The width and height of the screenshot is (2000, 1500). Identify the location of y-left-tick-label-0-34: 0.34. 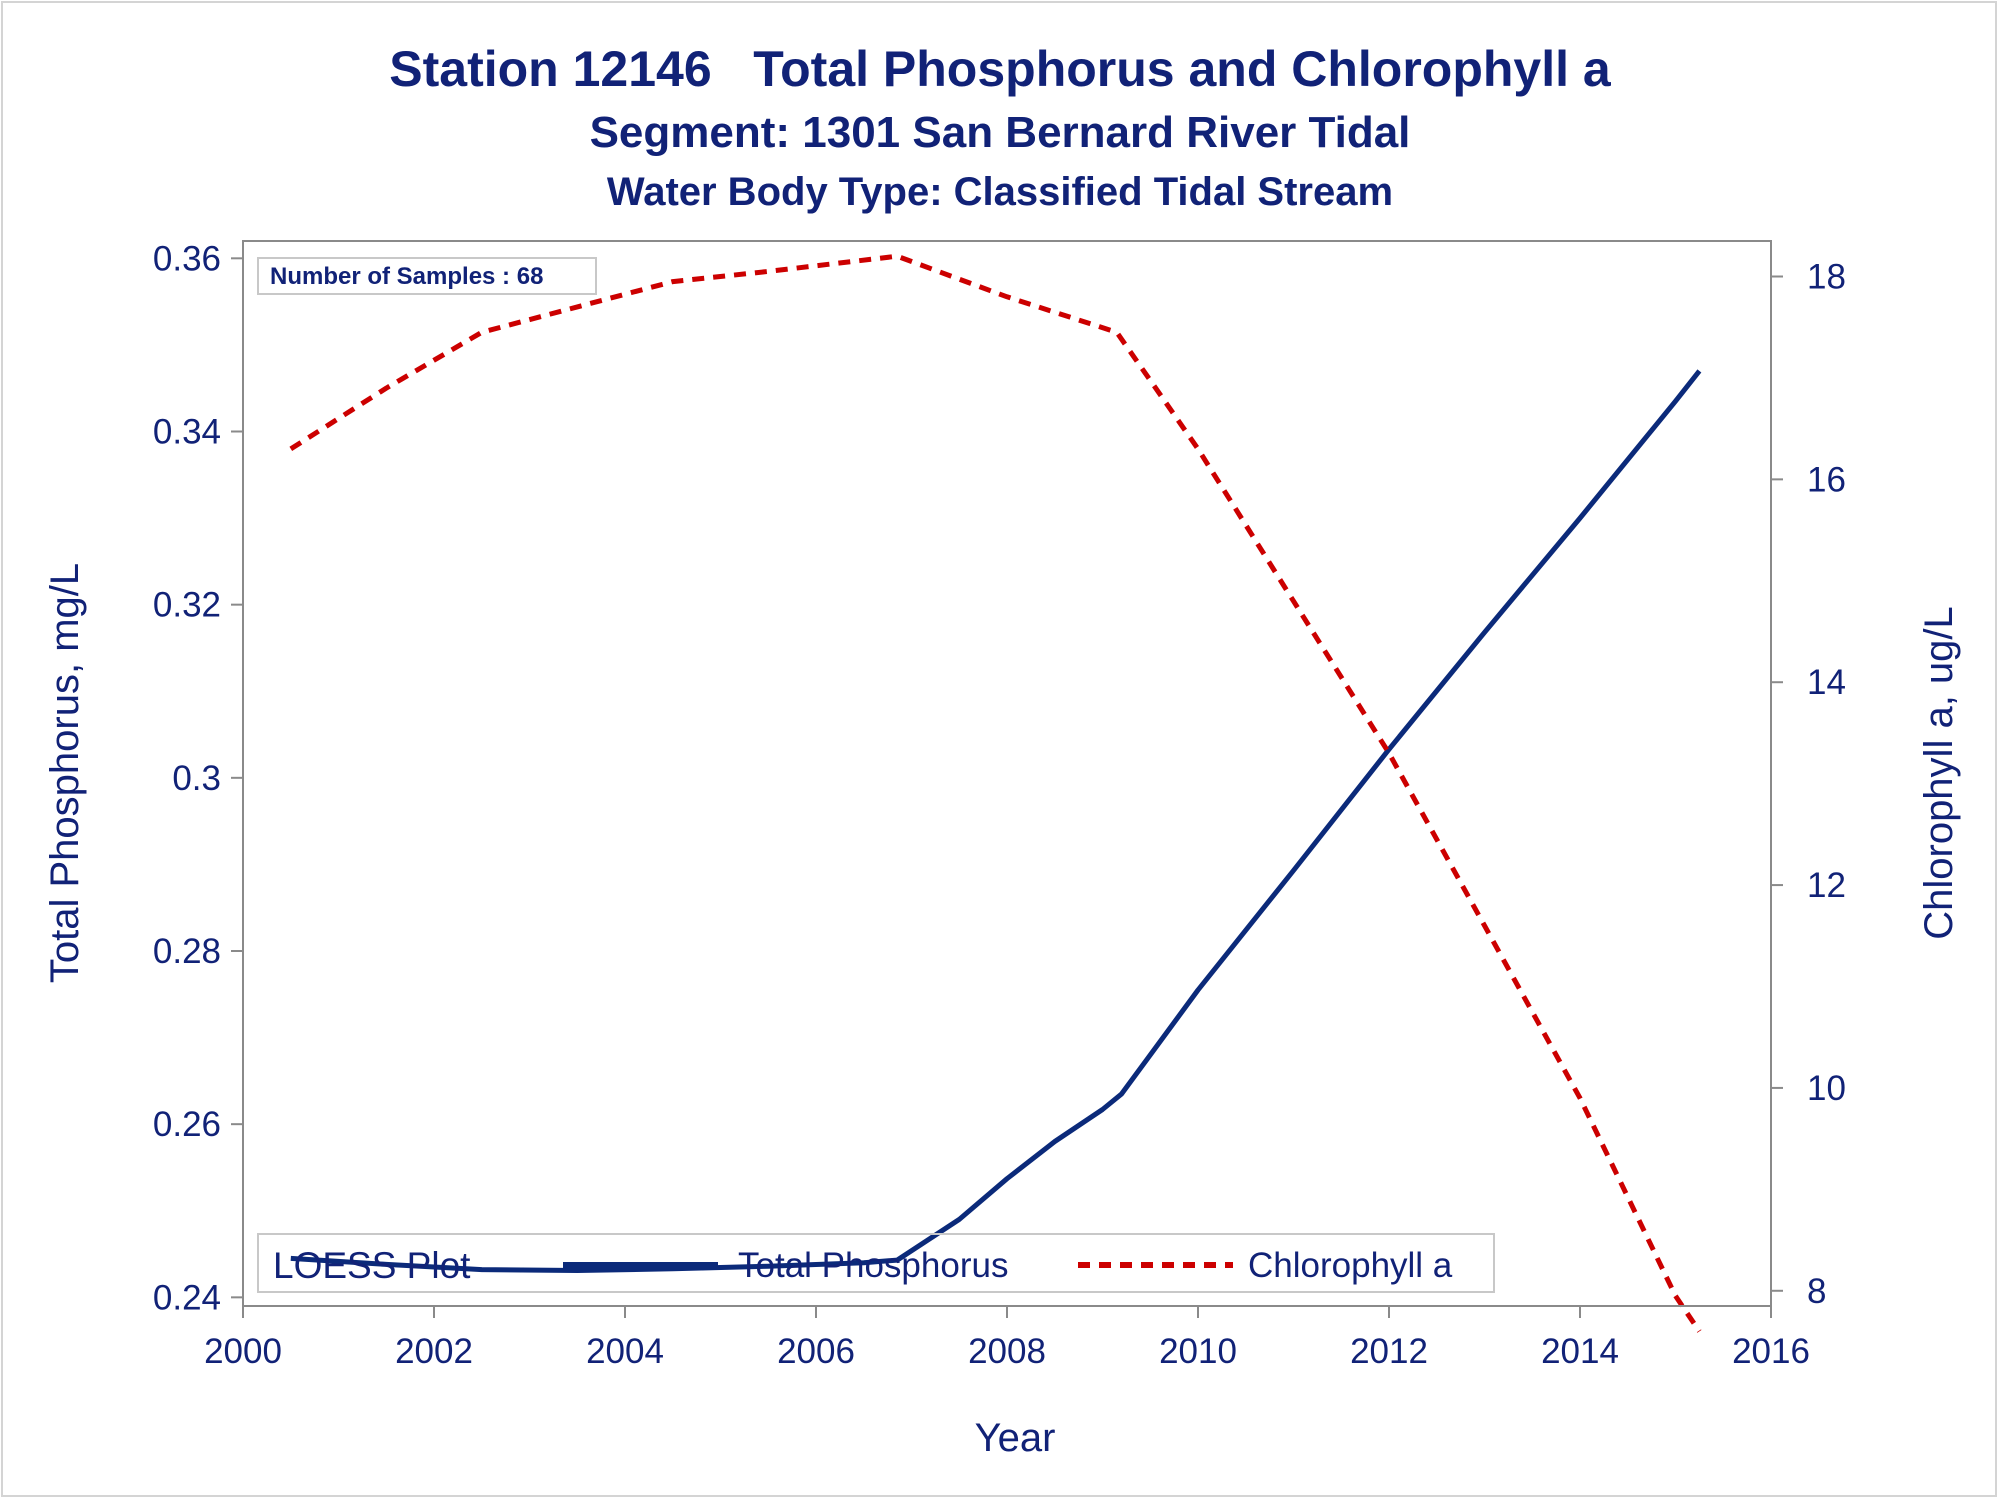
(187, 431).